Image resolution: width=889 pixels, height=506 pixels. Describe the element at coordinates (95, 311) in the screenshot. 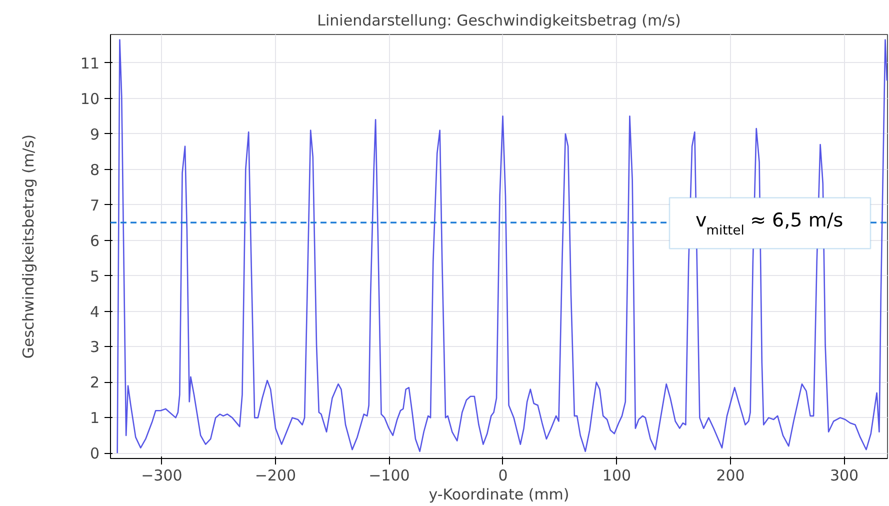

I see `y-tick-label: 4` at that location.